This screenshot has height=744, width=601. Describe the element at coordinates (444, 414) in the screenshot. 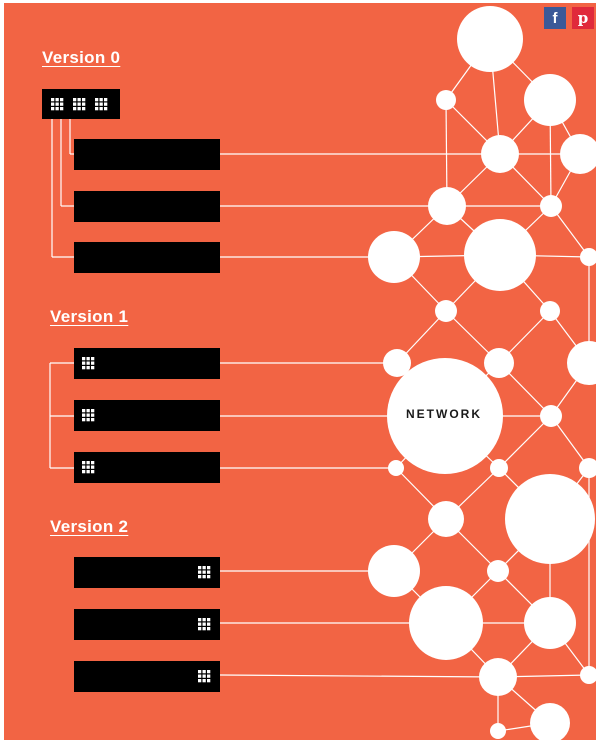

I see `network-label: NETWORK` at that location.